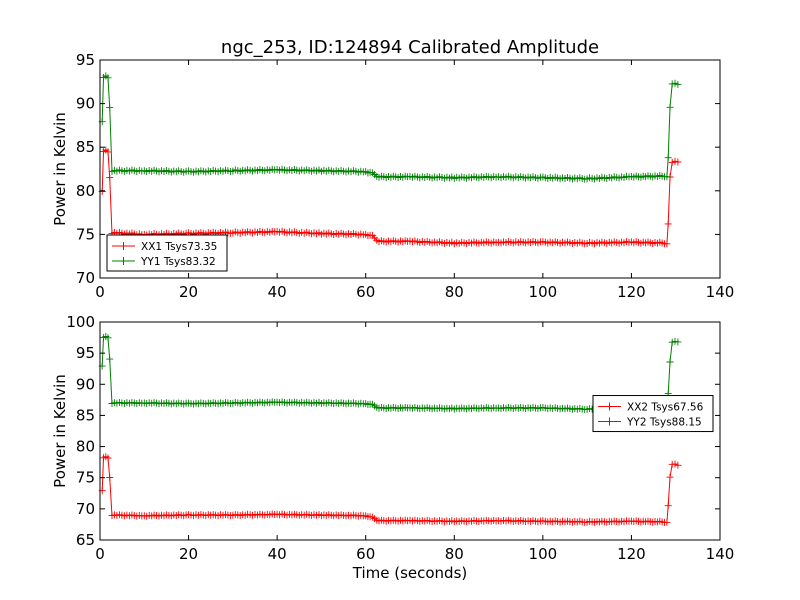  What do you see at coordinates (178, 262) in the screenshot?
I see `legend-entry-label: YY1 Tsys83.32` at bounding box center [178, 262].